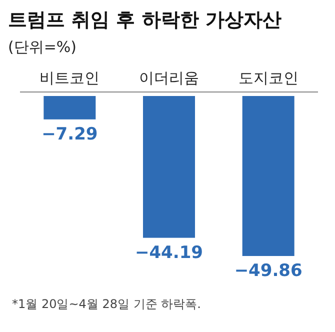 This screenshot has width=335, height=332. What do you see at coordinates (145, 20) in the screenshot?
I see `chart-title: 트럼프 취임 후 하락한 가상자산` at bounding box center [145, 20].